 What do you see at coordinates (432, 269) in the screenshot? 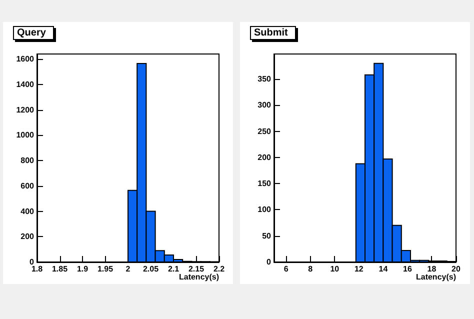
I see `x-tick-label: 18` at bounding box center [432, 269].